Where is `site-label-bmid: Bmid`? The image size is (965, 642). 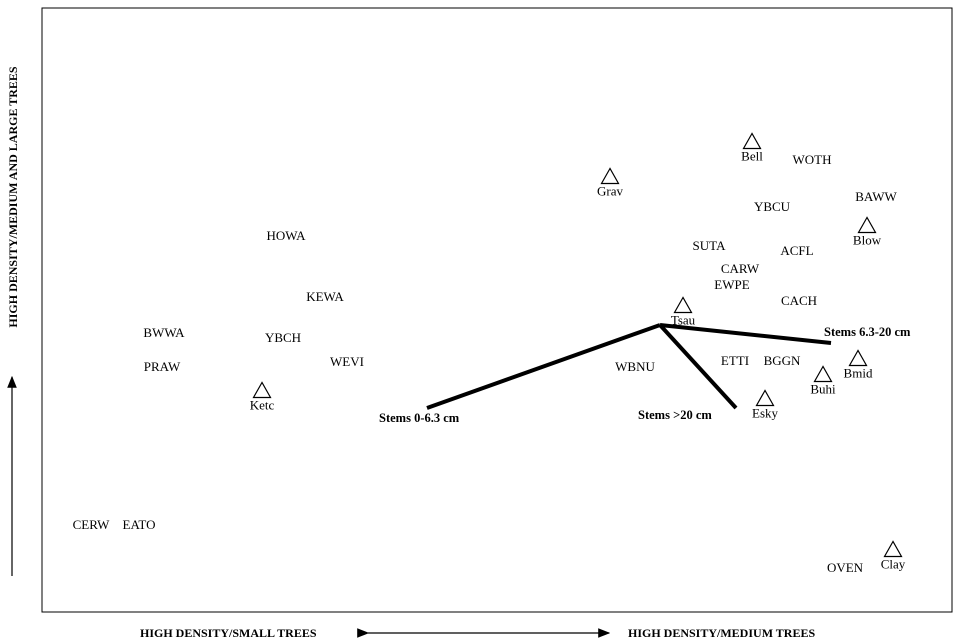
site-label-bmid: Bmid is located at coordinates (858, 373).